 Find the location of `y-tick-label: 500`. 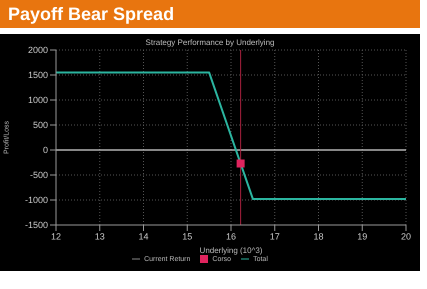

y-tick-label: 500 is located at coordinates (40, 125).